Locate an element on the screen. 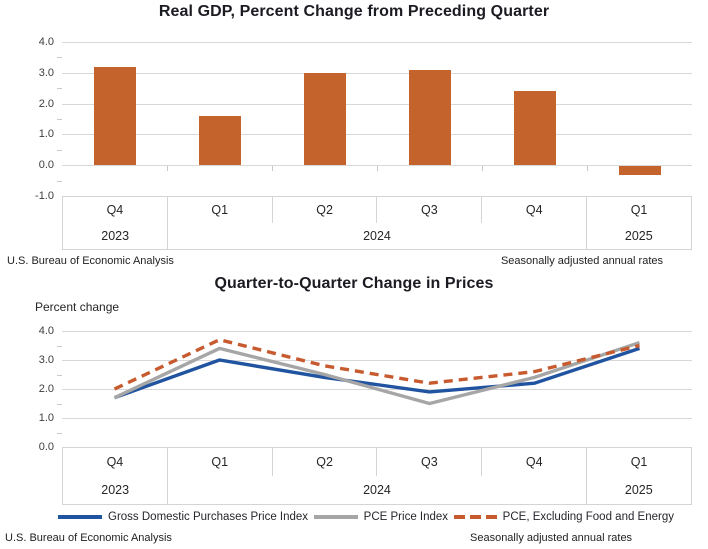 Image resolution: width=708 pixels, height=549 pixels. price-lines-canvas is located at coordinates (377, 371).